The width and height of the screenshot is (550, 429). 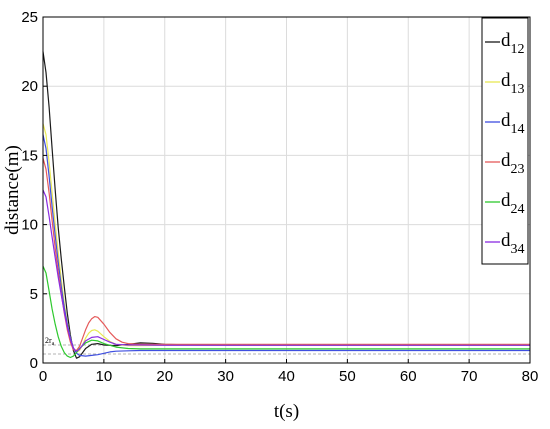 I want to click on y-axis-ticks: 0 5 10 15 20 25, so click(x=34, y=190).